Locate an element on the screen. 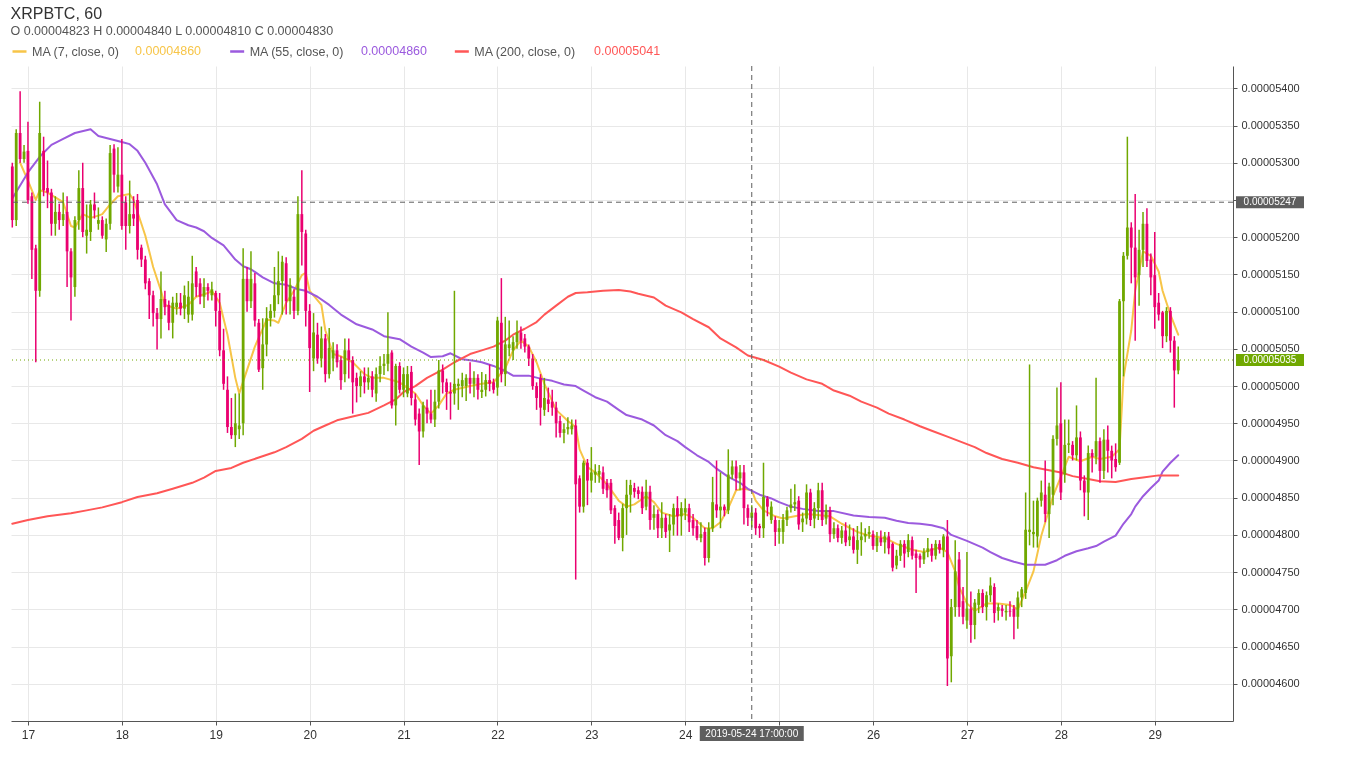 The width and height of the screenshot is (1366, 768). ref-line-label: 0.00005247 is located at coordinates (1270, 202).